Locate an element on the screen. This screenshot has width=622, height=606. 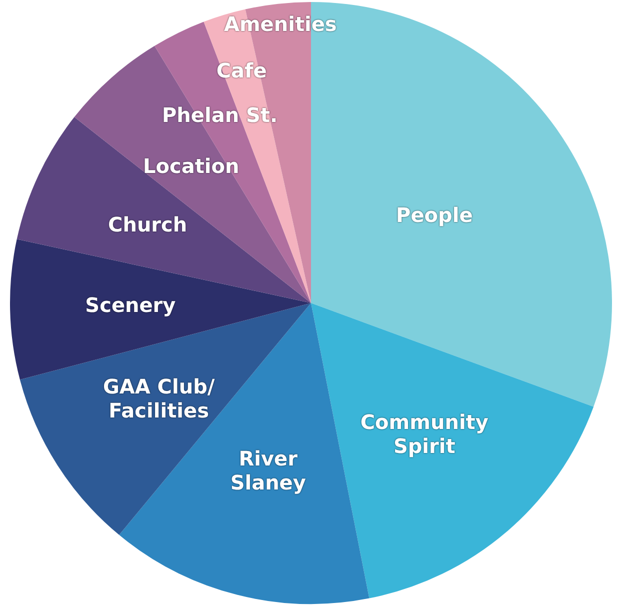
slice-label: Location is located at coordinates (191, 166).